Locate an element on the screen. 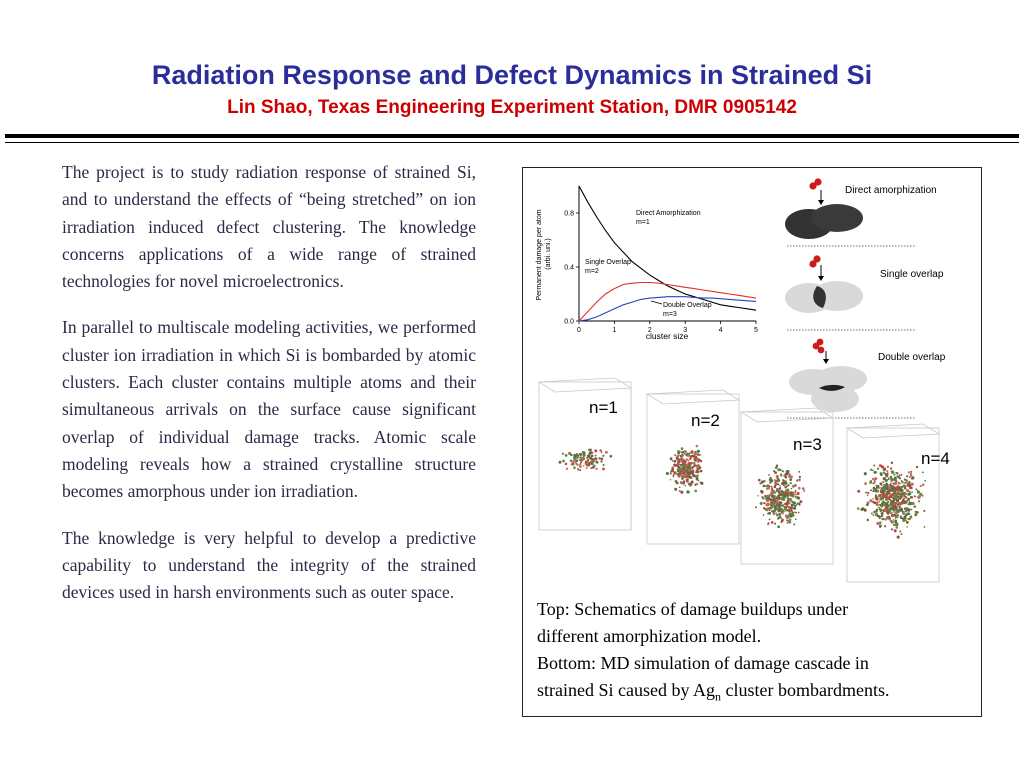 The image size is (1024, 768). md-label-n1: n=1 is located at coordinates (603, 407).